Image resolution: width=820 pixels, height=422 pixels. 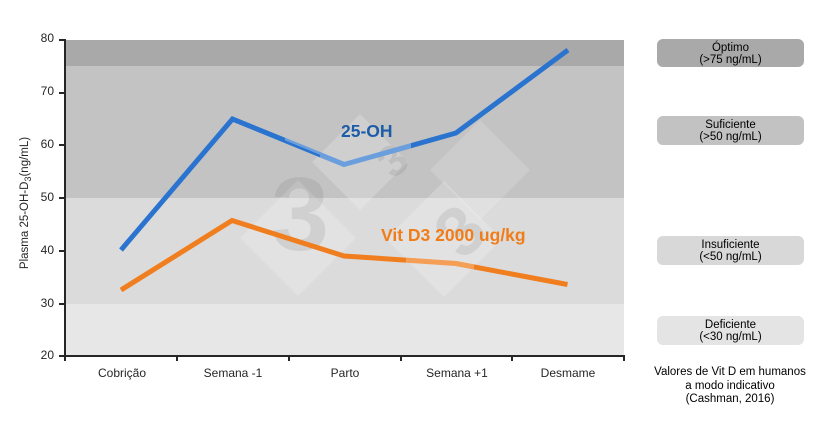 What do you see at coordinates (300, 215) in the screenshot?
I see `svg-text: 3` at bounding box center [300, 215].